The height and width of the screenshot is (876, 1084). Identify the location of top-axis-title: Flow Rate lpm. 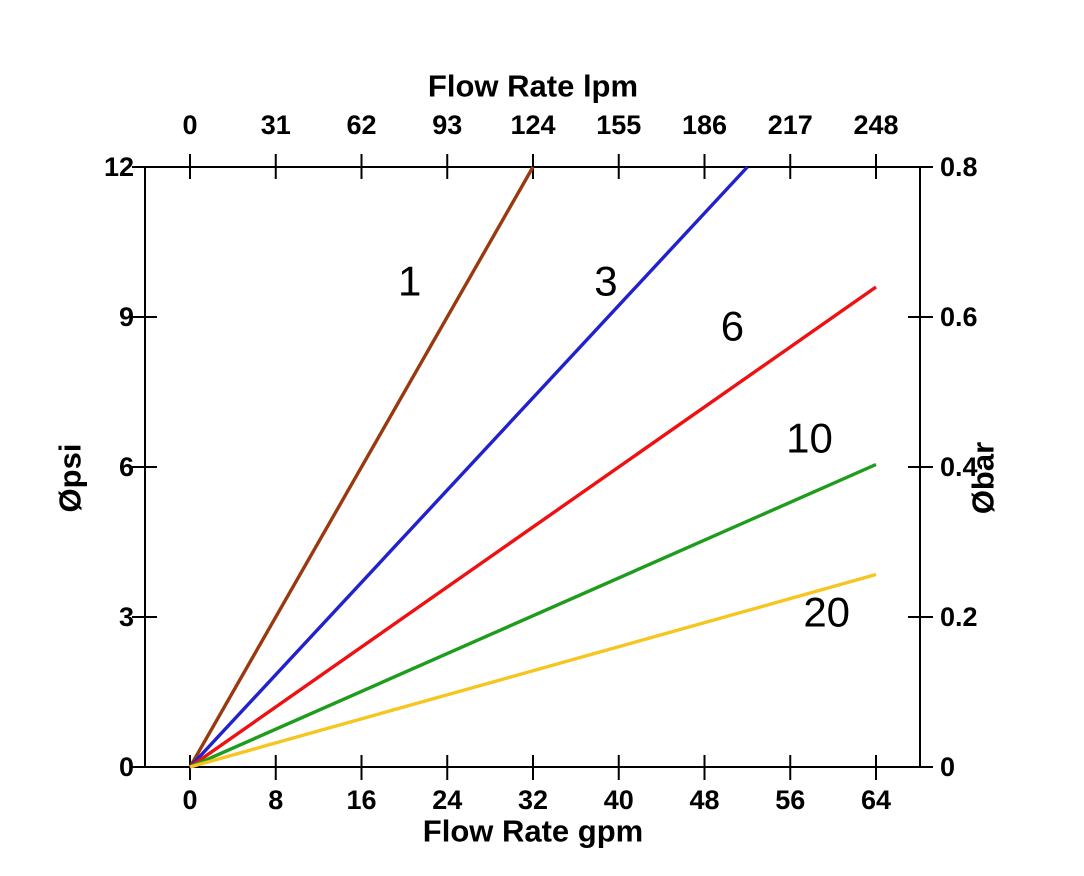
(533, 86).